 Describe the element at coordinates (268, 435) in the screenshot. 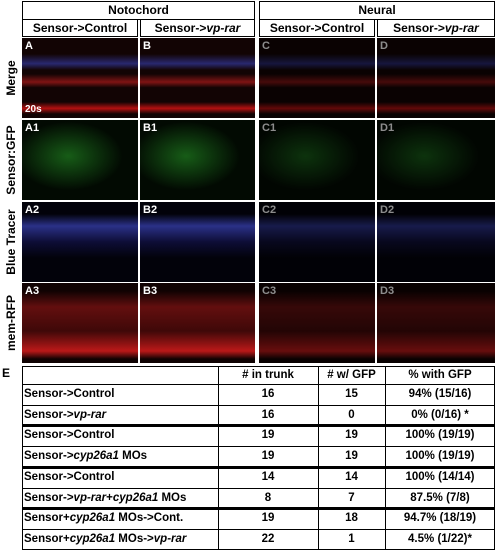

I see `cell-value: 19` at that location.